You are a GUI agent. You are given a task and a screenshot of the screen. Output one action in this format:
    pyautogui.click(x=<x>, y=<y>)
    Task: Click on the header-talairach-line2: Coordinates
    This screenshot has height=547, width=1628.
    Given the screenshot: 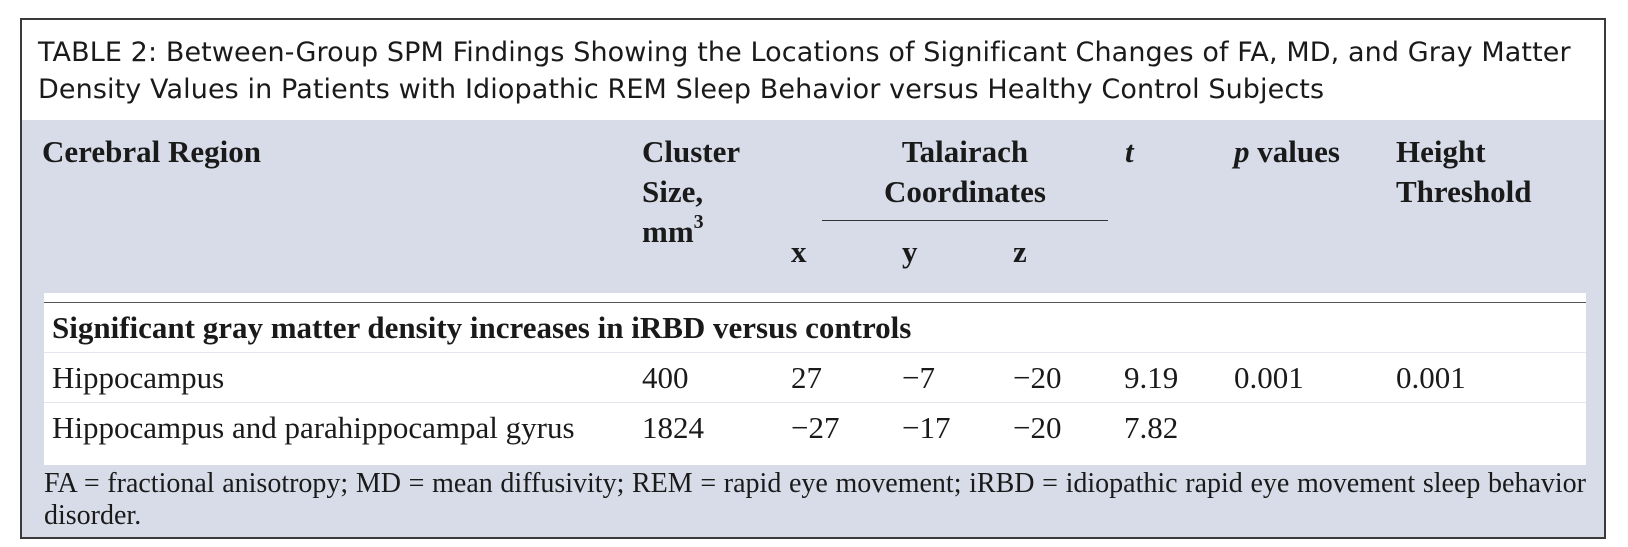 What is the action you would take?
    pyautogui.click(x=965, y=191)
    